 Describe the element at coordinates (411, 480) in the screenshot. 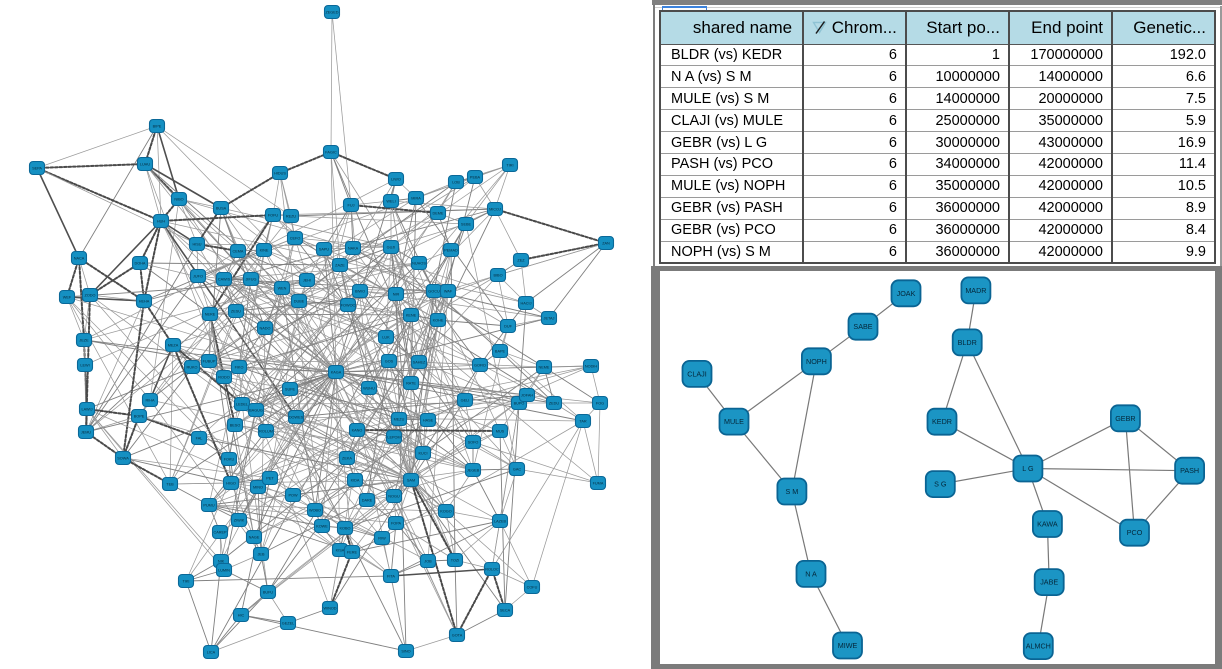

I see `svg-text: SAM` at that location.